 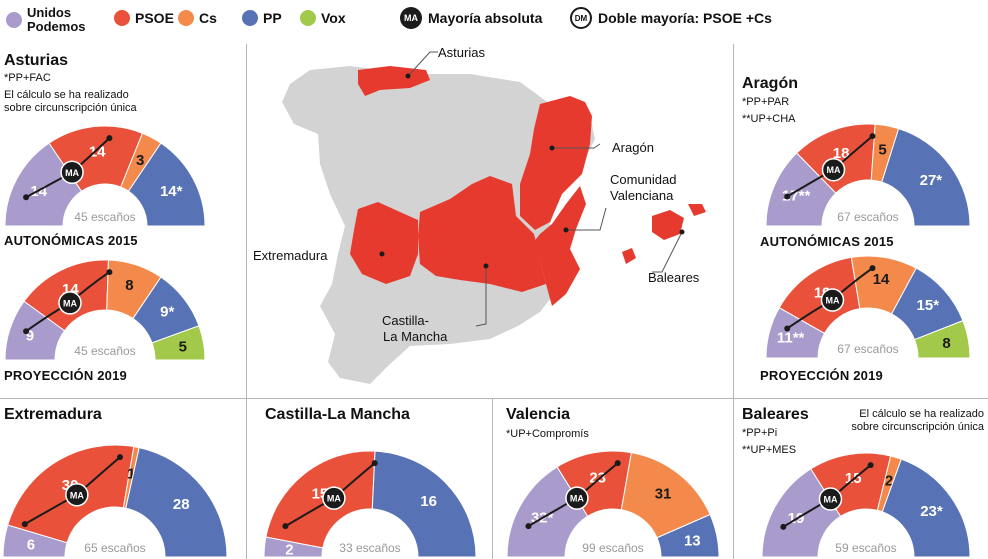 I want to click on legend-label-vox: Vox, so click(x=333, y=18).